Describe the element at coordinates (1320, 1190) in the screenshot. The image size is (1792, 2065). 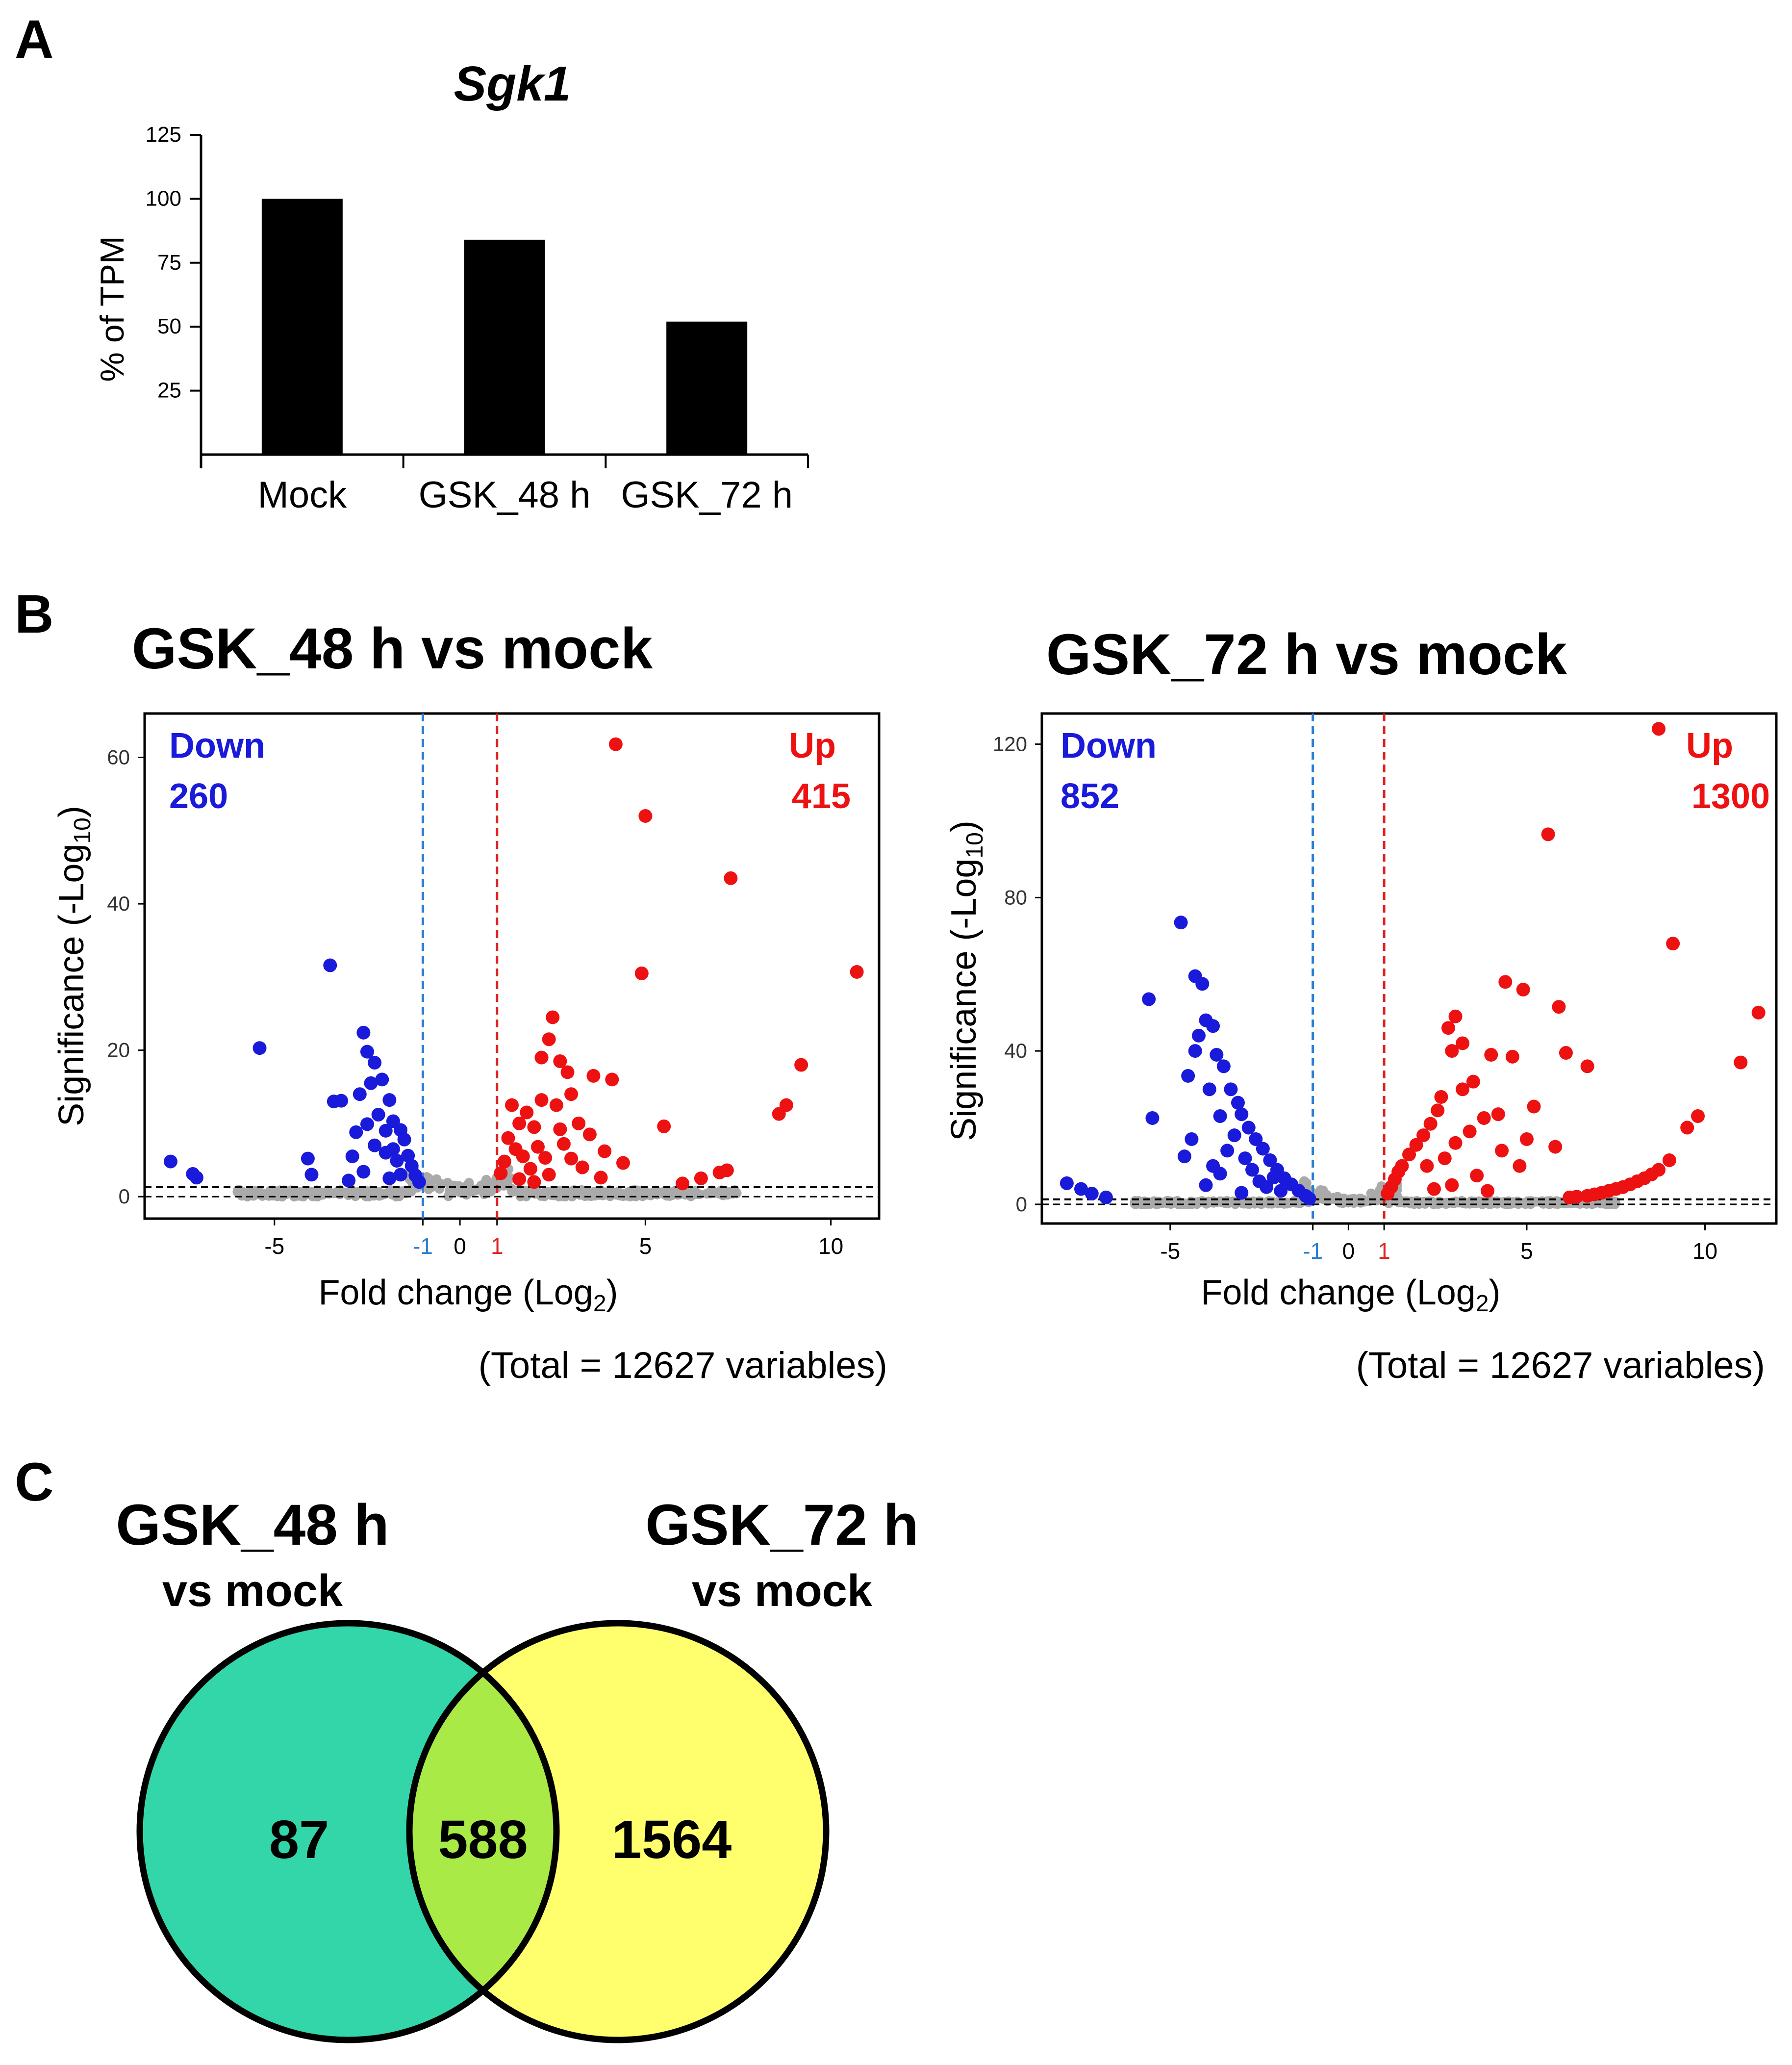
I see `volcano-72h-ns-point` at that location.